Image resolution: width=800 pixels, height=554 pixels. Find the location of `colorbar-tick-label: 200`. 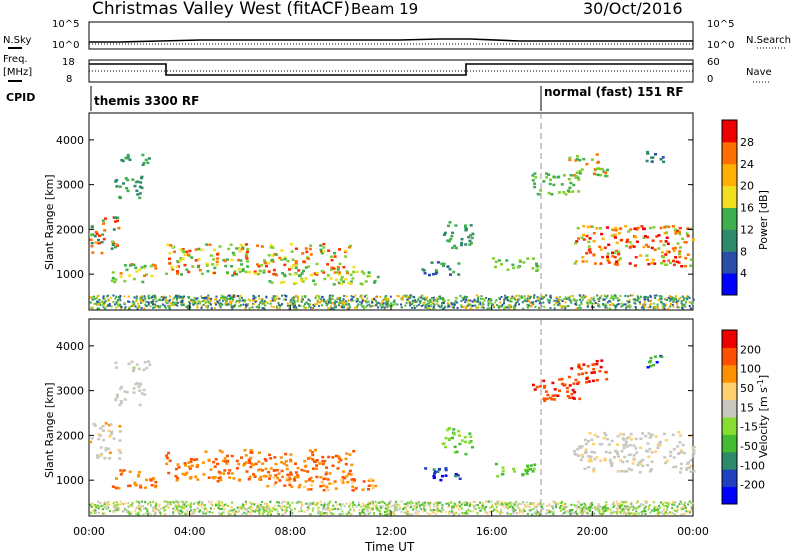

colorbar-tick-label: 200 is located at coordinates (750, 349).